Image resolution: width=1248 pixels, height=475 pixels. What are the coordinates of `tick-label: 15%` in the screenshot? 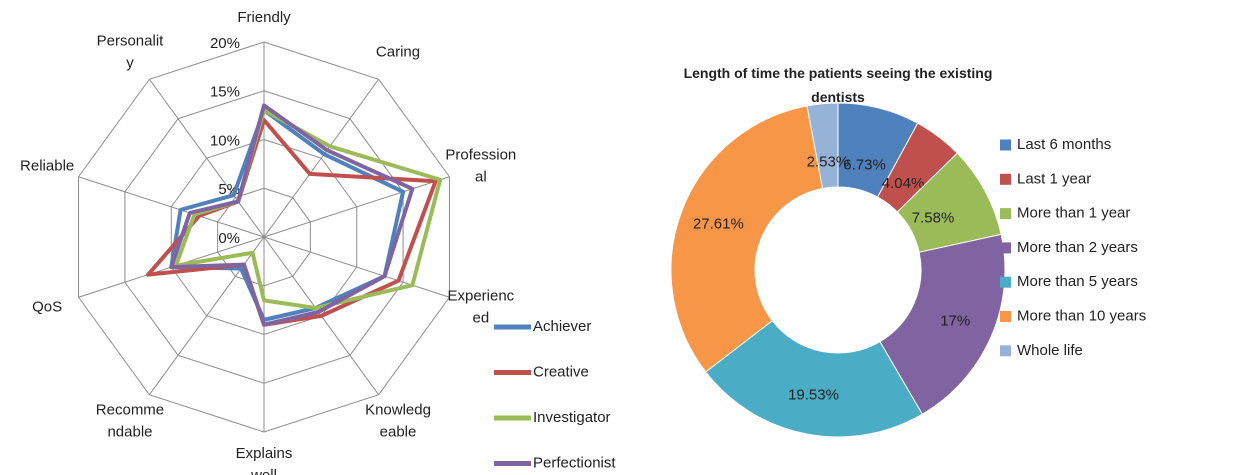 It's located at (225, 92).